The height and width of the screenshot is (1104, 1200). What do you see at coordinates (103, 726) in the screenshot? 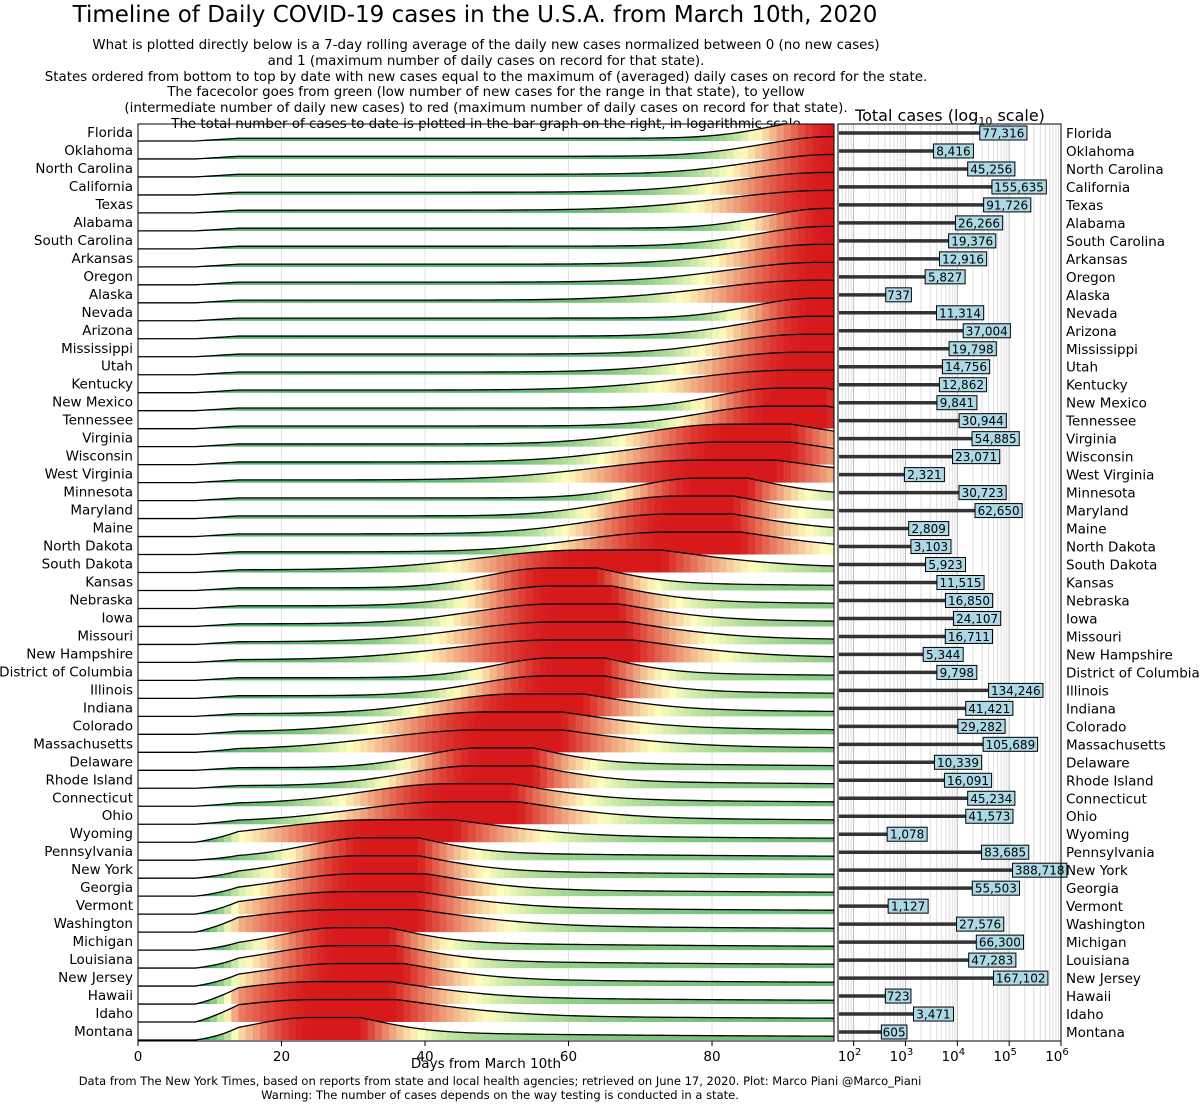
I see `state-label-left: Colorado` at bounding box center [103, 726].